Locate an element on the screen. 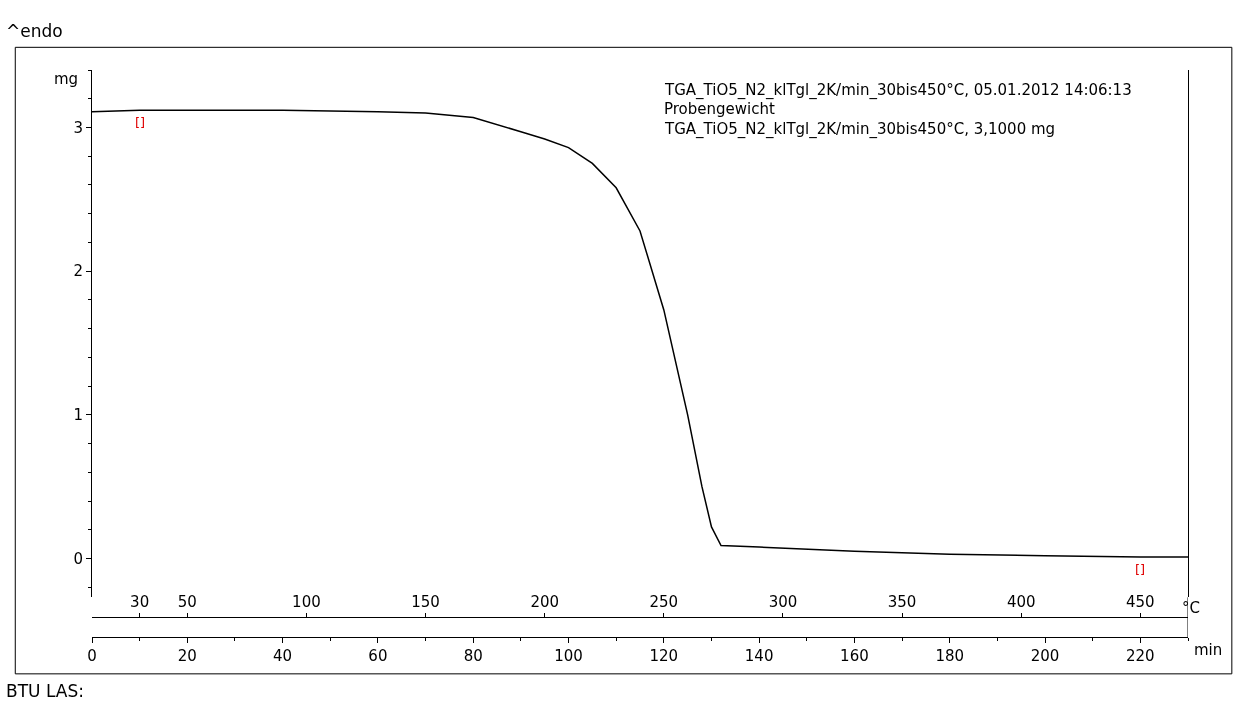 The image size is (1243, 717). y-axis-title: mg is located at coordinates (66, 79).